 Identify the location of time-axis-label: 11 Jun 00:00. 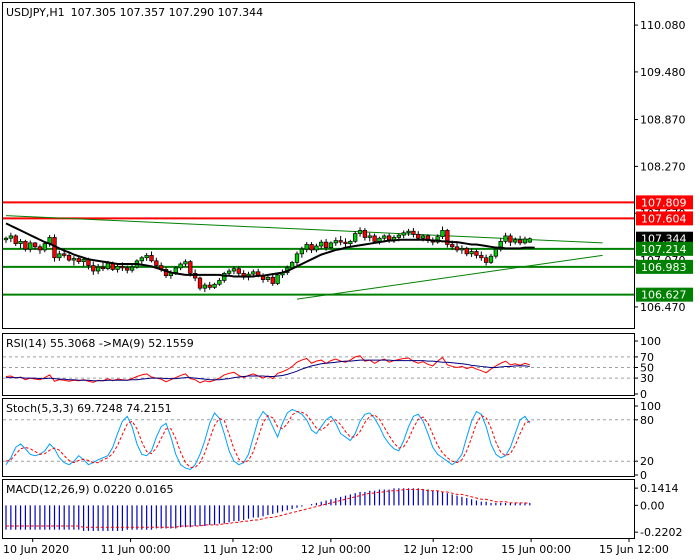
(136, 549).